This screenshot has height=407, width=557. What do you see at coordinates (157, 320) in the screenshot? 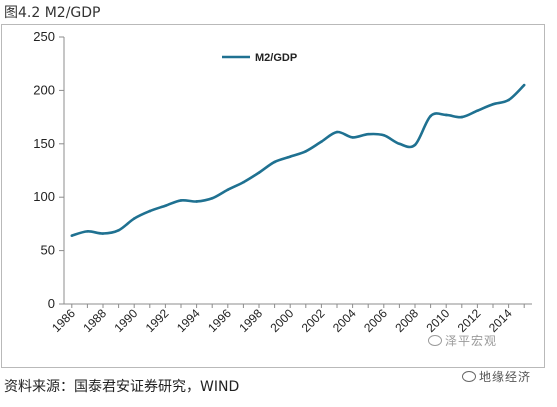
I see `x-tick-label: 1992` at bounding box center [157, 320].